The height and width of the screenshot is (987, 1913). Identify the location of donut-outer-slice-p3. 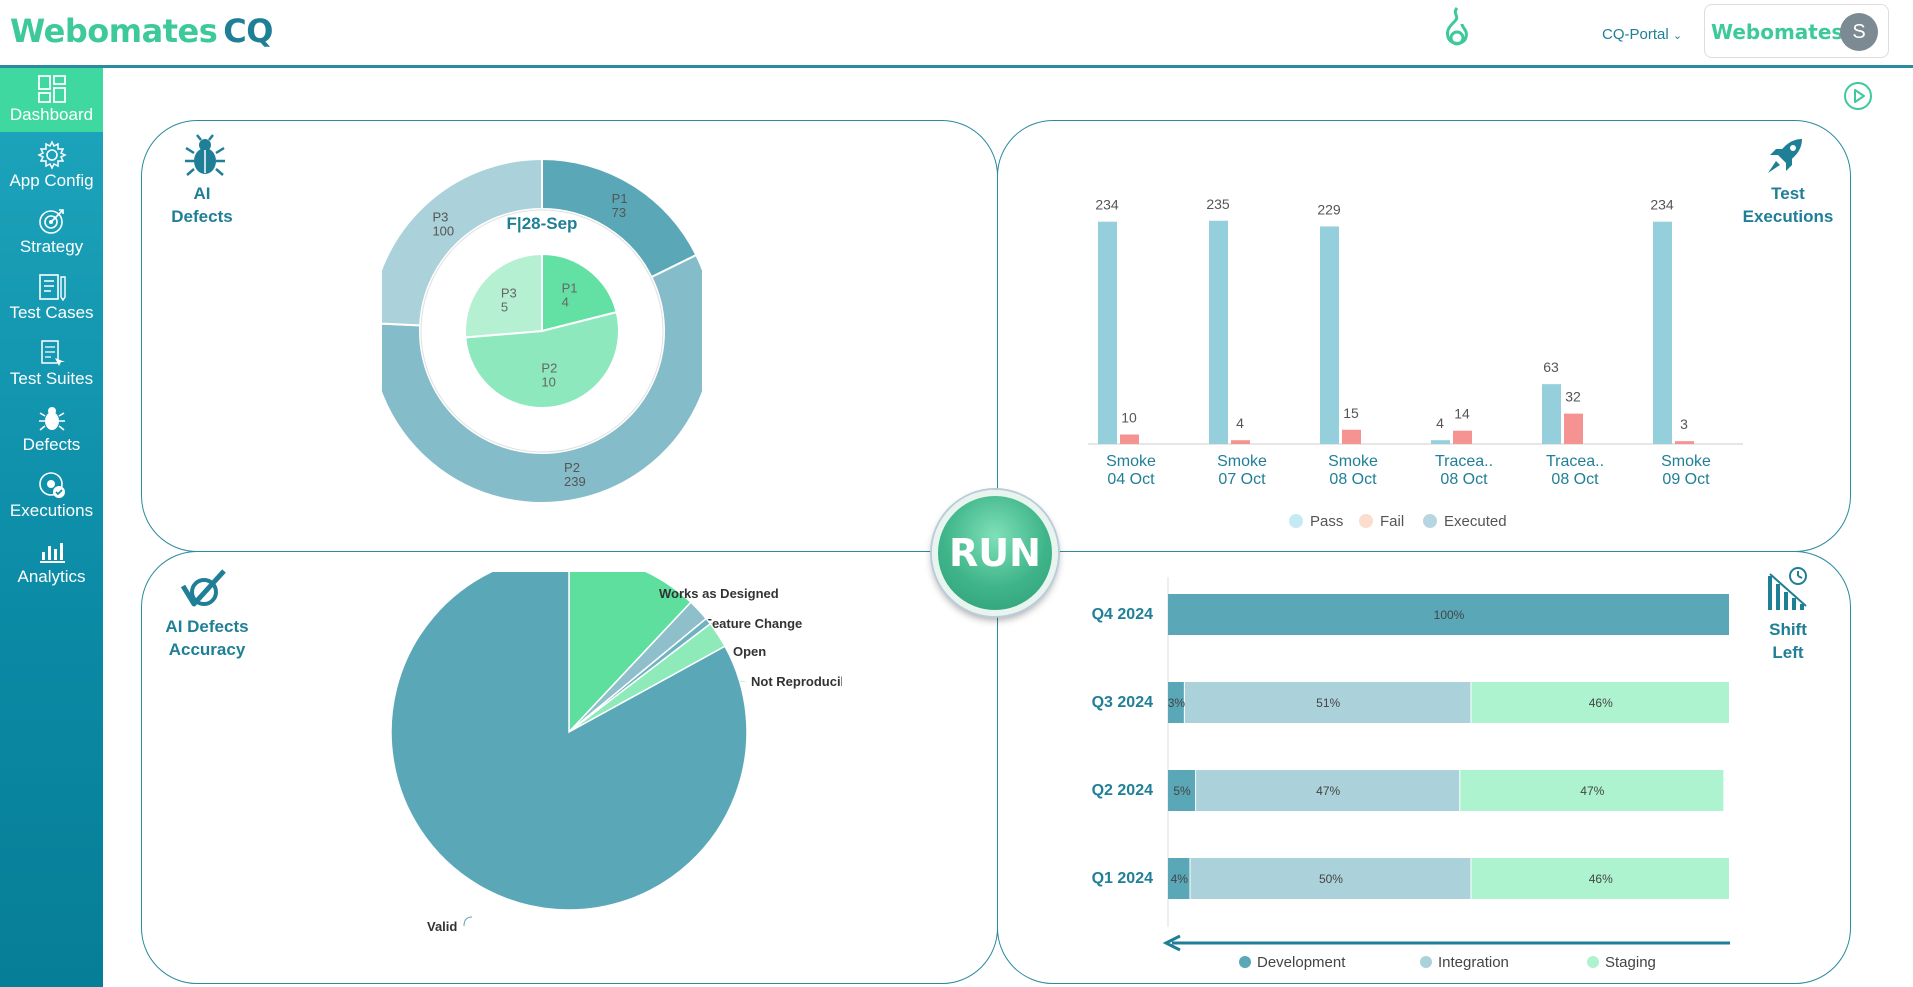
(462, 242).